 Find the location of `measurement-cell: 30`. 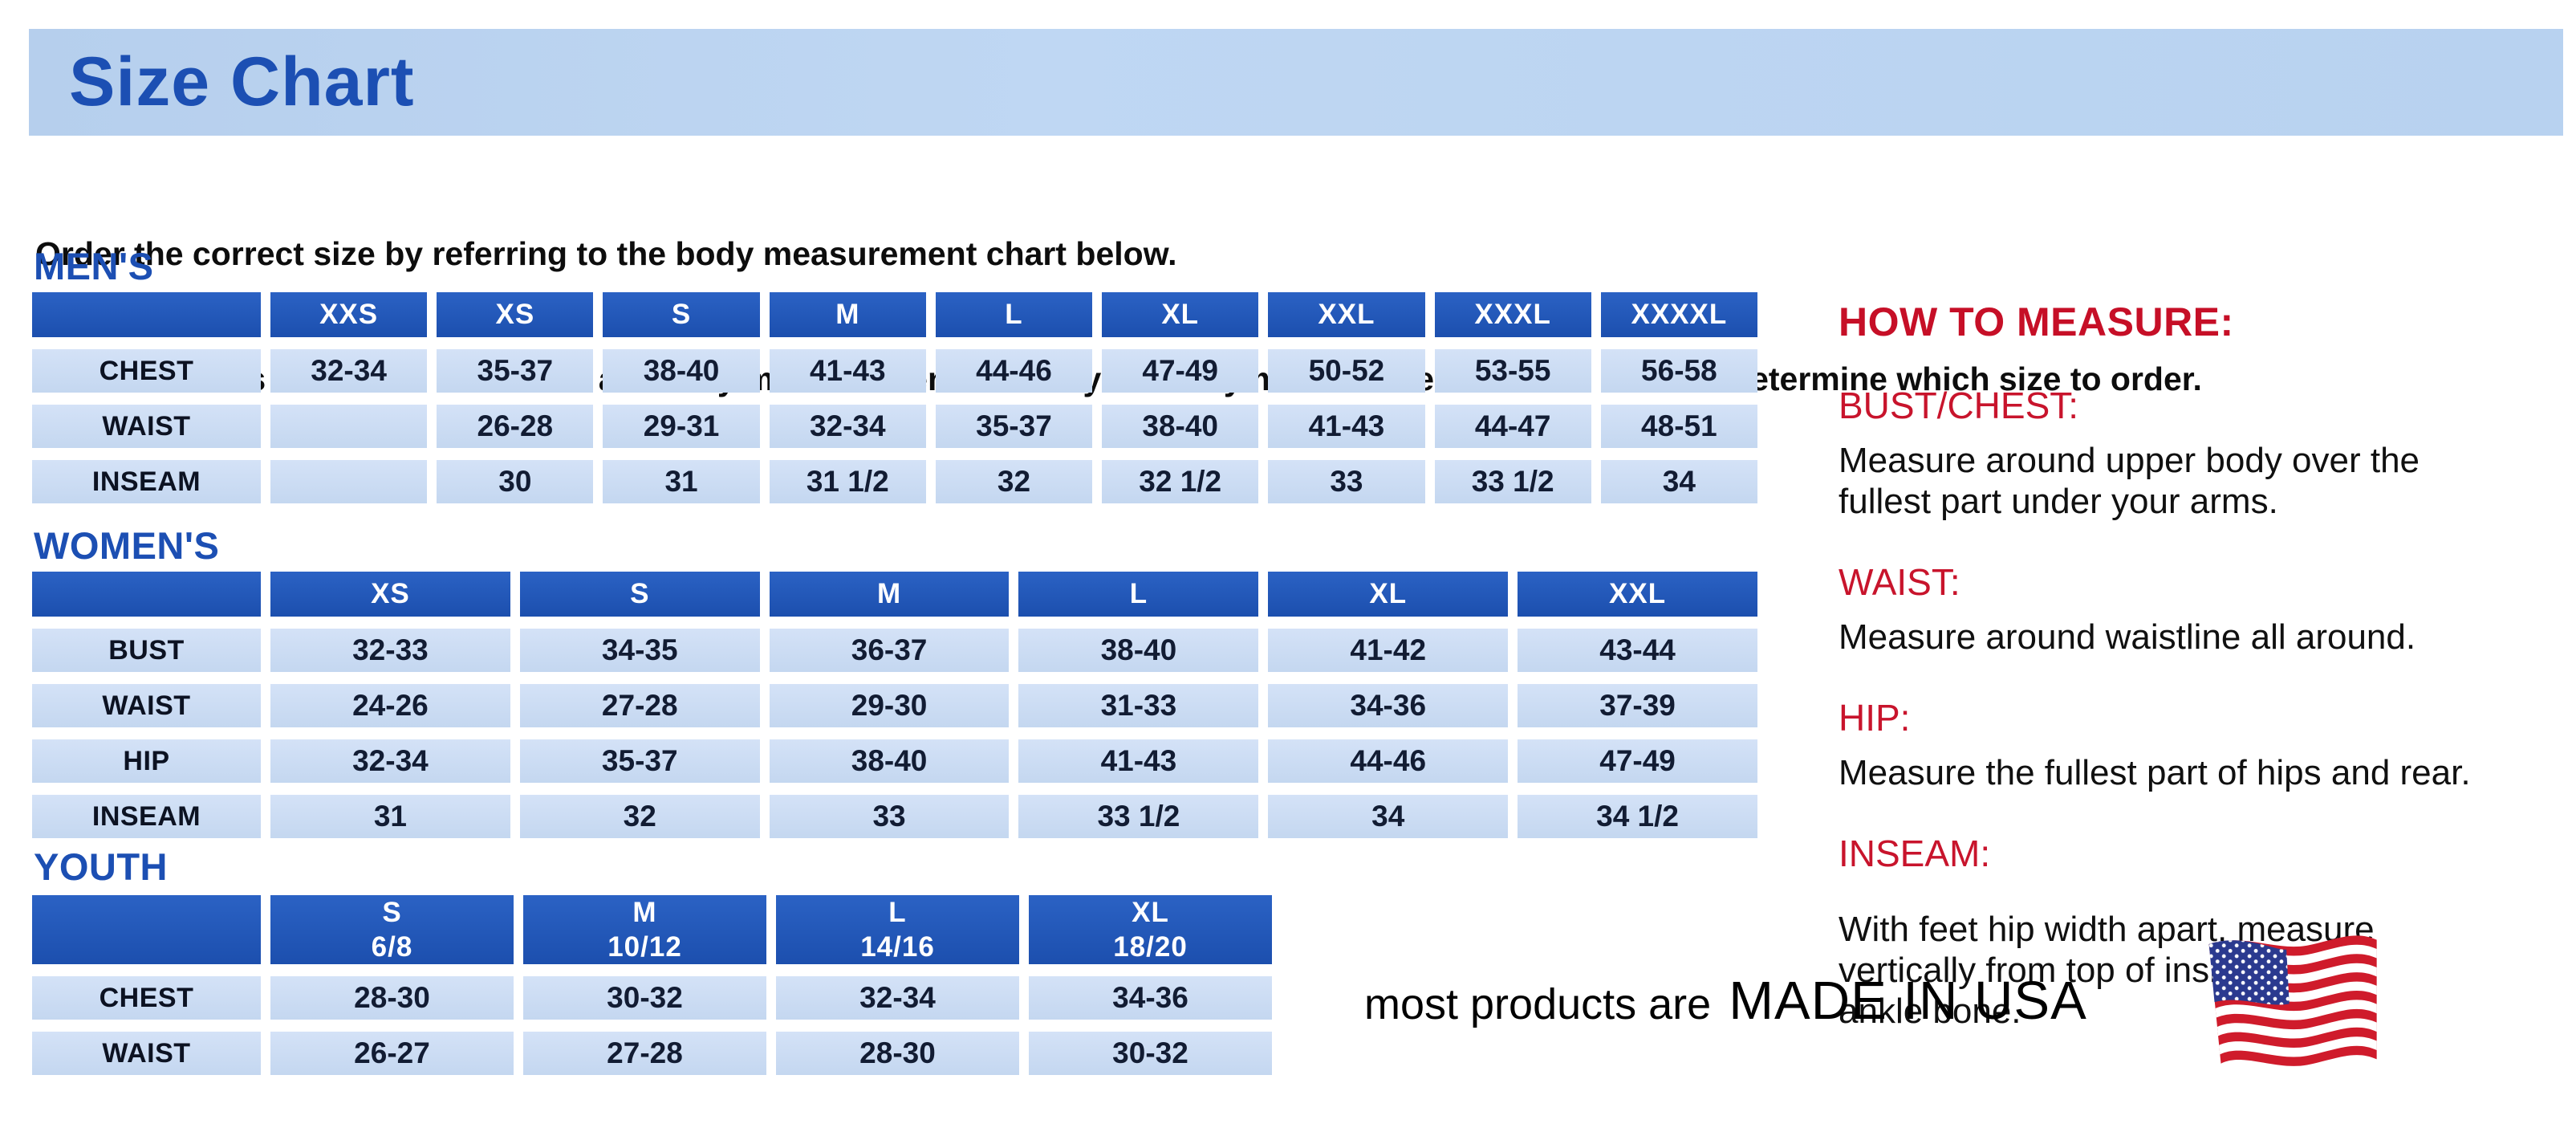

measurement-cell: 30 is located at coordinates (515, 481).